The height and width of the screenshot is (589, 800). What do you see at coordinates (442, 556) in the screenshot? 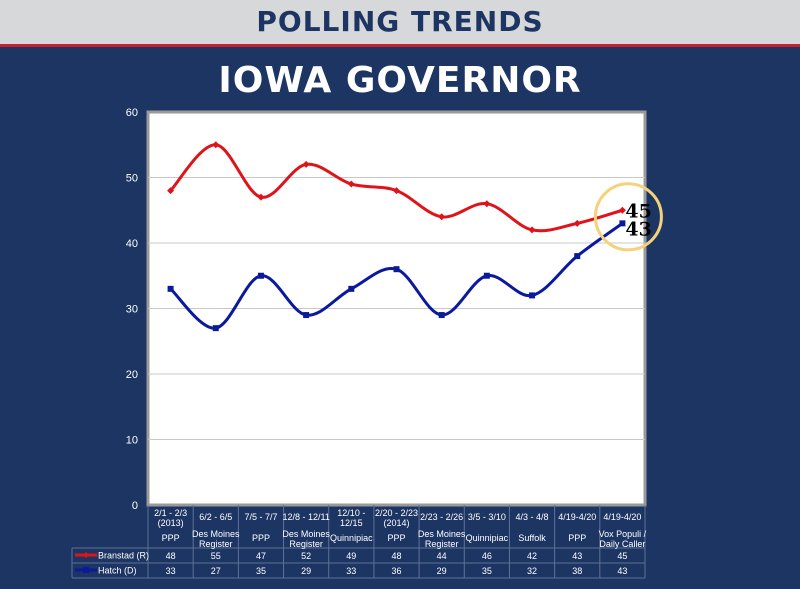
I see `table-value: 44` at bounding box center [442, 556].